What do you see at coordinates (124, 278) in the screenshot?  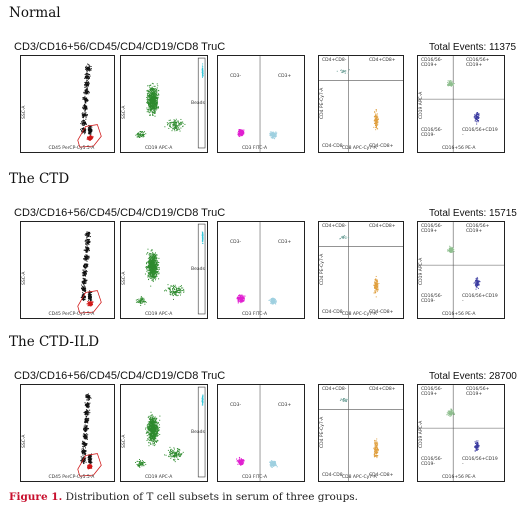 I see `y-axis-label: SSC-A` at bounding box center [124, 278].